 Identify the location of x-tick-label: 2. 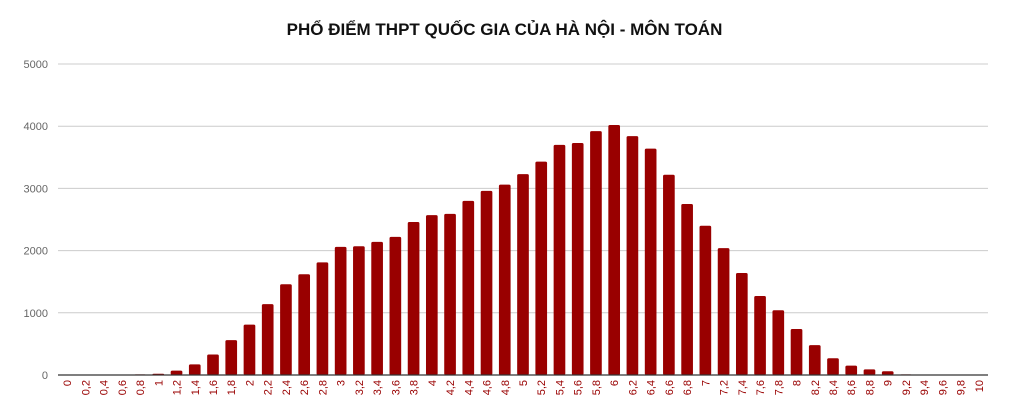
(250, 383).